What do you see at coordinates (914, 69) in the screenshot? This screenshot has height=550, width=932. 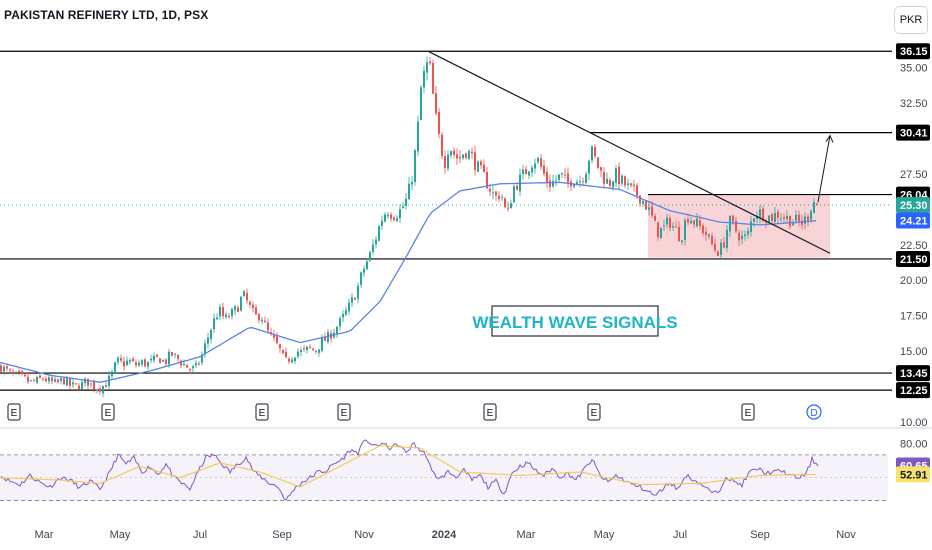 I see `y-tick-label: 35.00` at bounding box center [914, 69].